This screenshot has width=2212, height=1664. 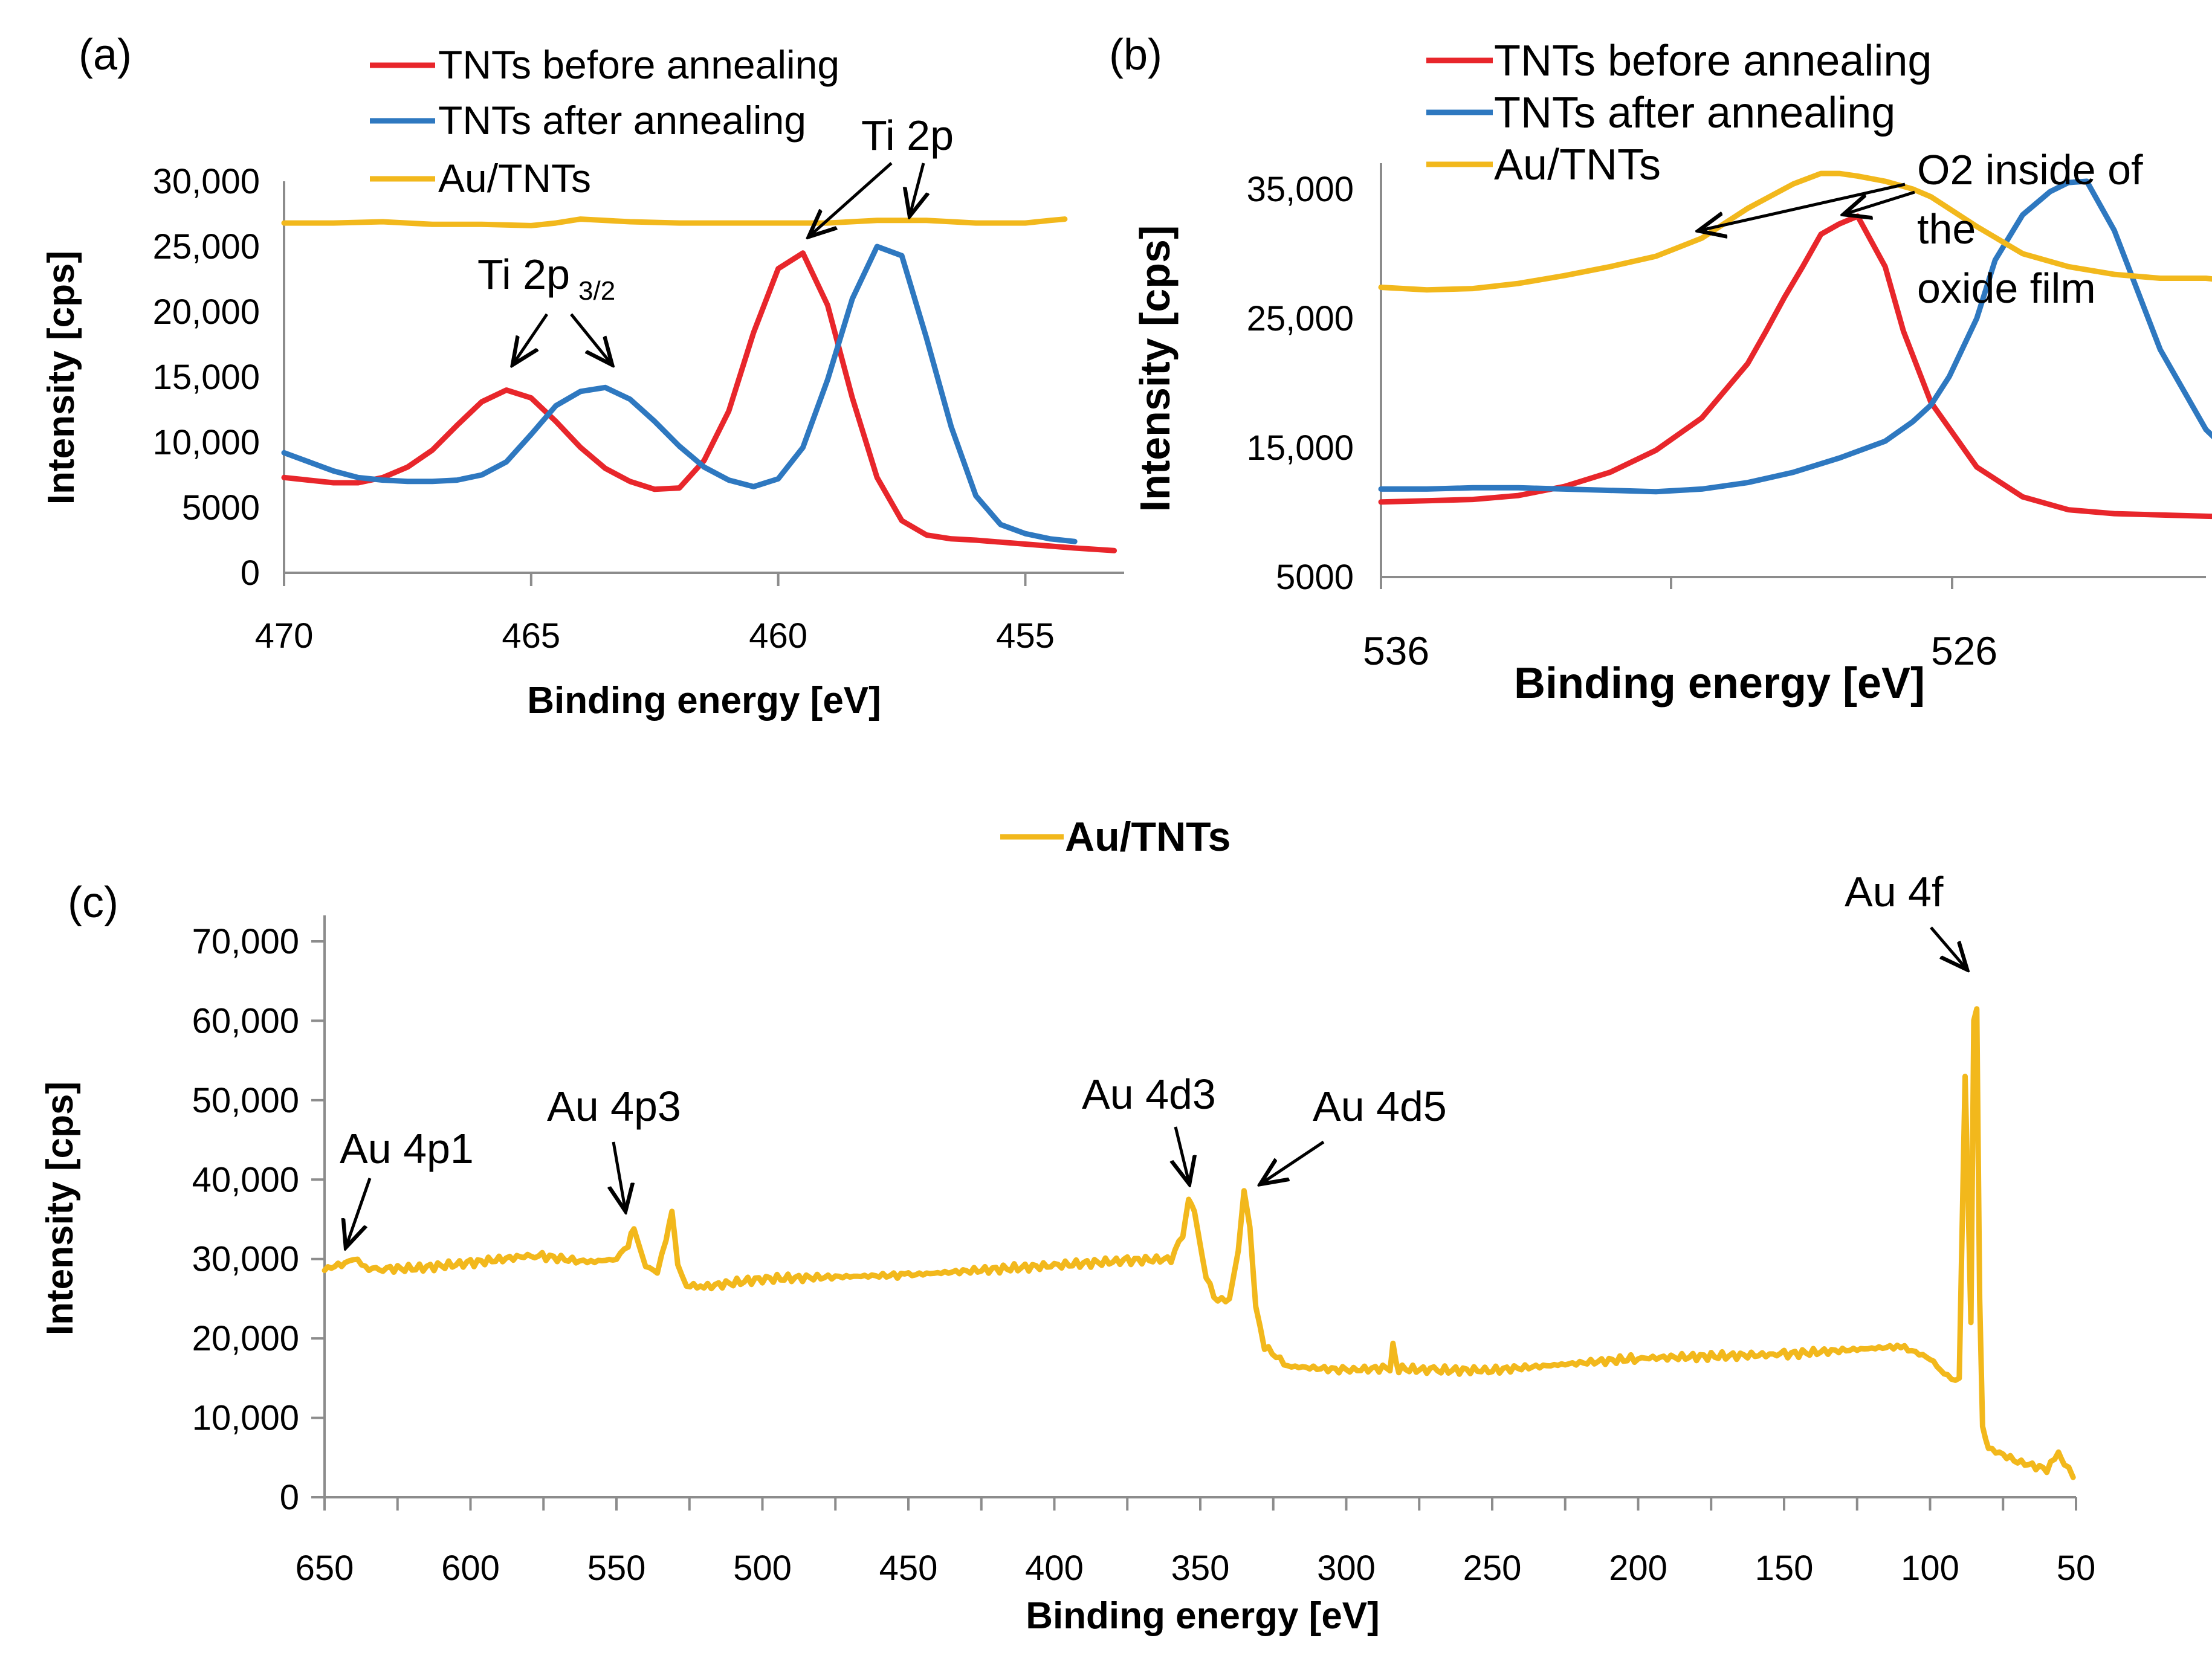 What do you see at coordinates (2076, 1568) in the screenshot?
I see `x-tick-label: 50` at bounding box center [2076, 1568].